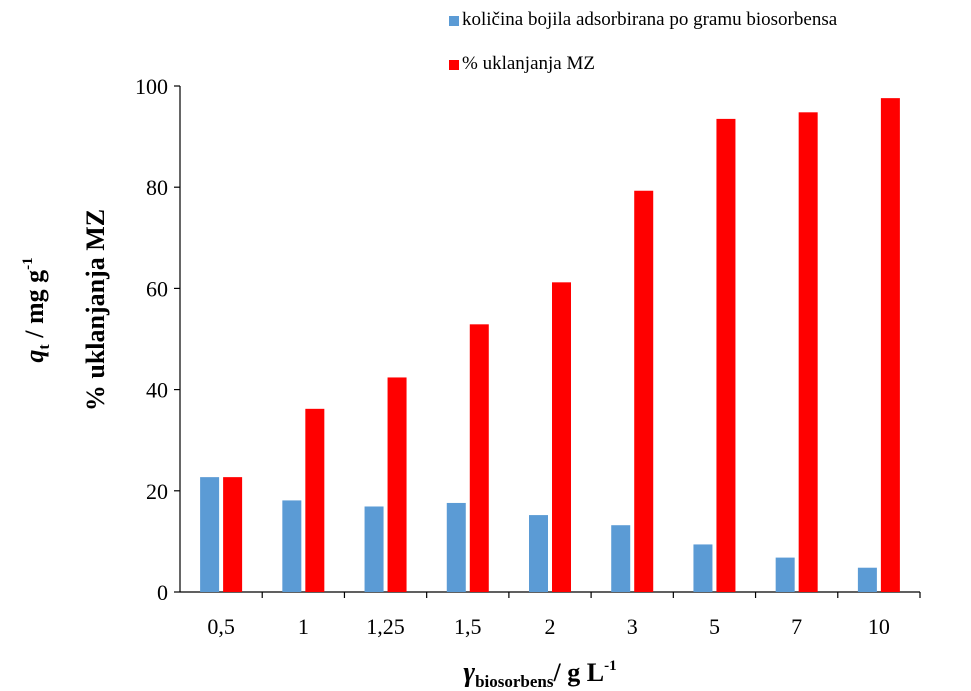  What do you see at coordinates (385, 626) in the screenshot?
I see `x-tick-label: 1,25` at bounding box center [385, 626].